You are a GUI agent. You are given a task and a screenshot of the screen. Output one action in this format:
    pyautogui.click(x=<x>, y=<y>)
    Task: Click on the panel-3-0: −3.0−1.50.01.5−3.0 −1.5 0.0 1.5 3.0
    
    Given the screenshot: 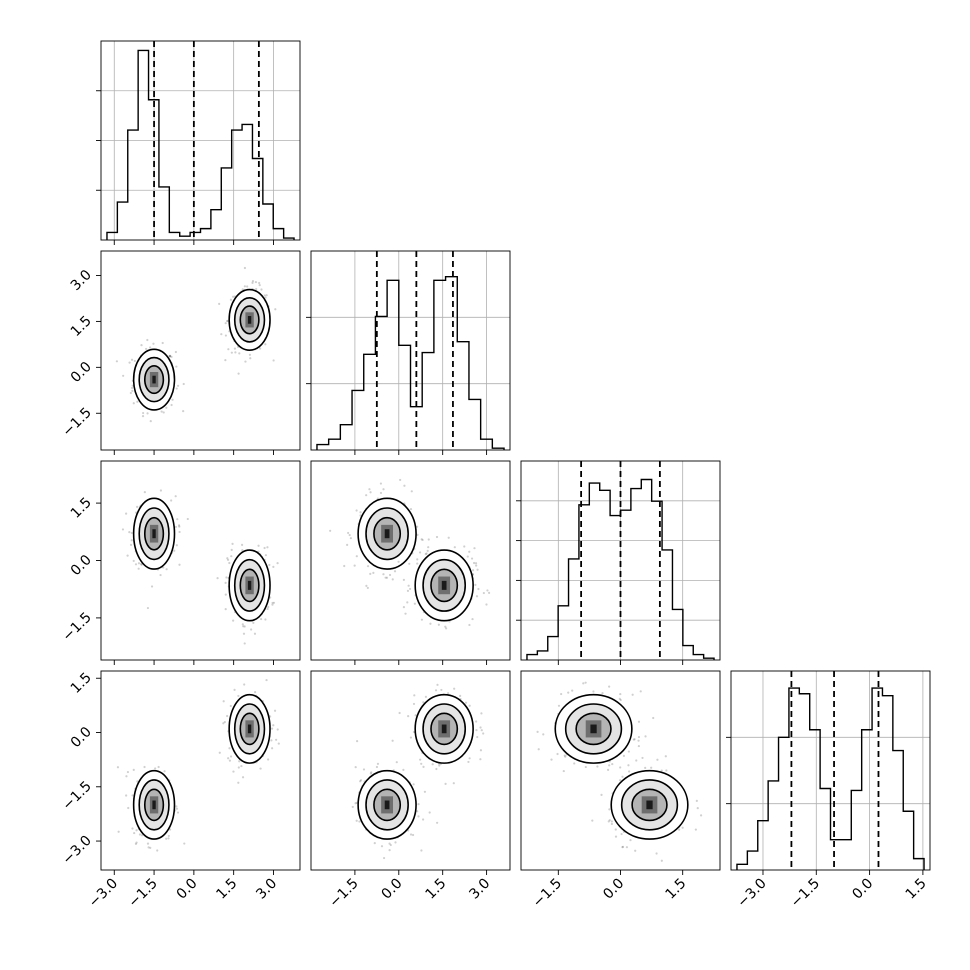 What is the action you would take?
    pyautogui.click(x=180, y=790)
    